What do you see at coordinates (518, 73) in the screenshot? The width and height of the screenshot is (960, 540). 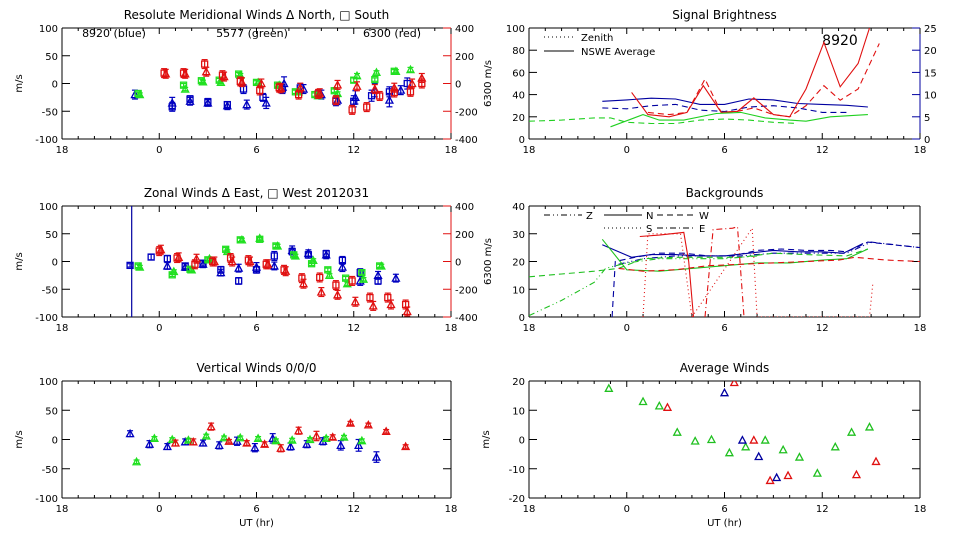 I see `y-tick-label: 60` at bounding box center [518, 73].